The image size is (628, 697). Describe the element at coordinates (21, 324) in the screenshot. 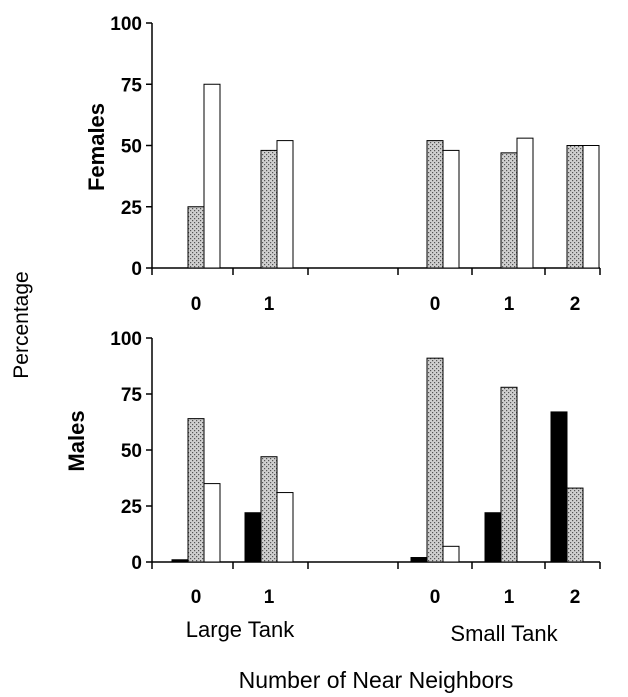

I see `shared-y-axis-label: Percentage` at that location.